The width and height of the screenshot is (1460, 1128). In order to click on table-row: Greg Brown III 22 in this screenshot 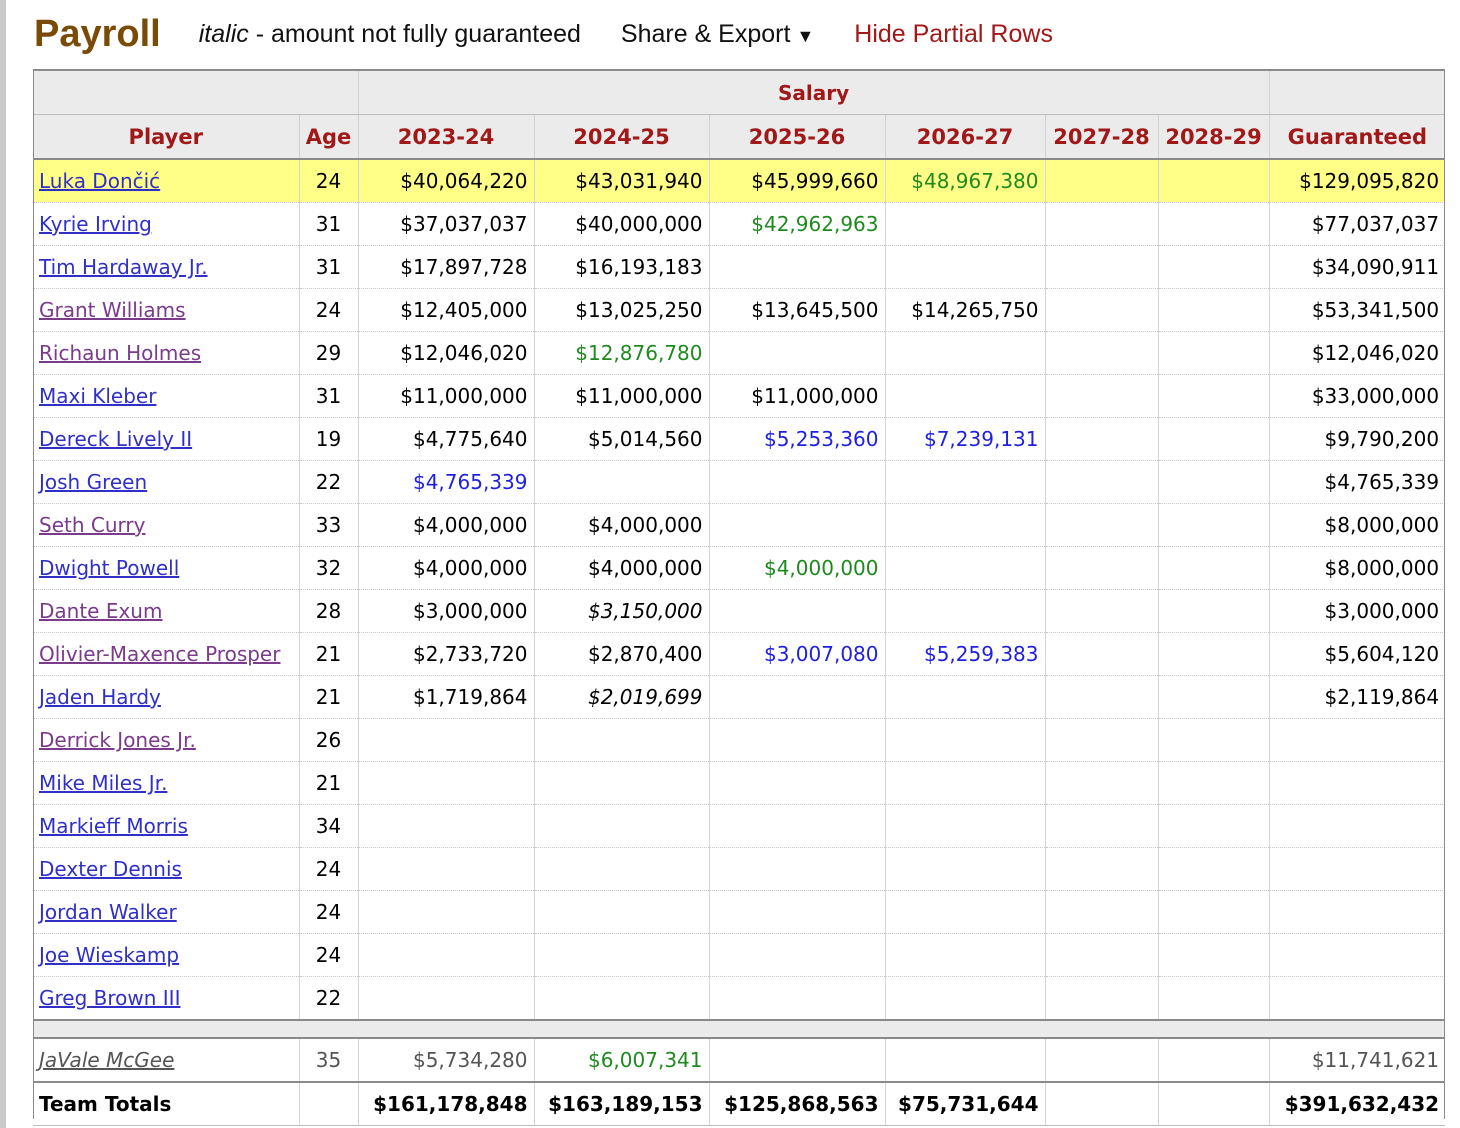, I will do `click(739, 998)`.